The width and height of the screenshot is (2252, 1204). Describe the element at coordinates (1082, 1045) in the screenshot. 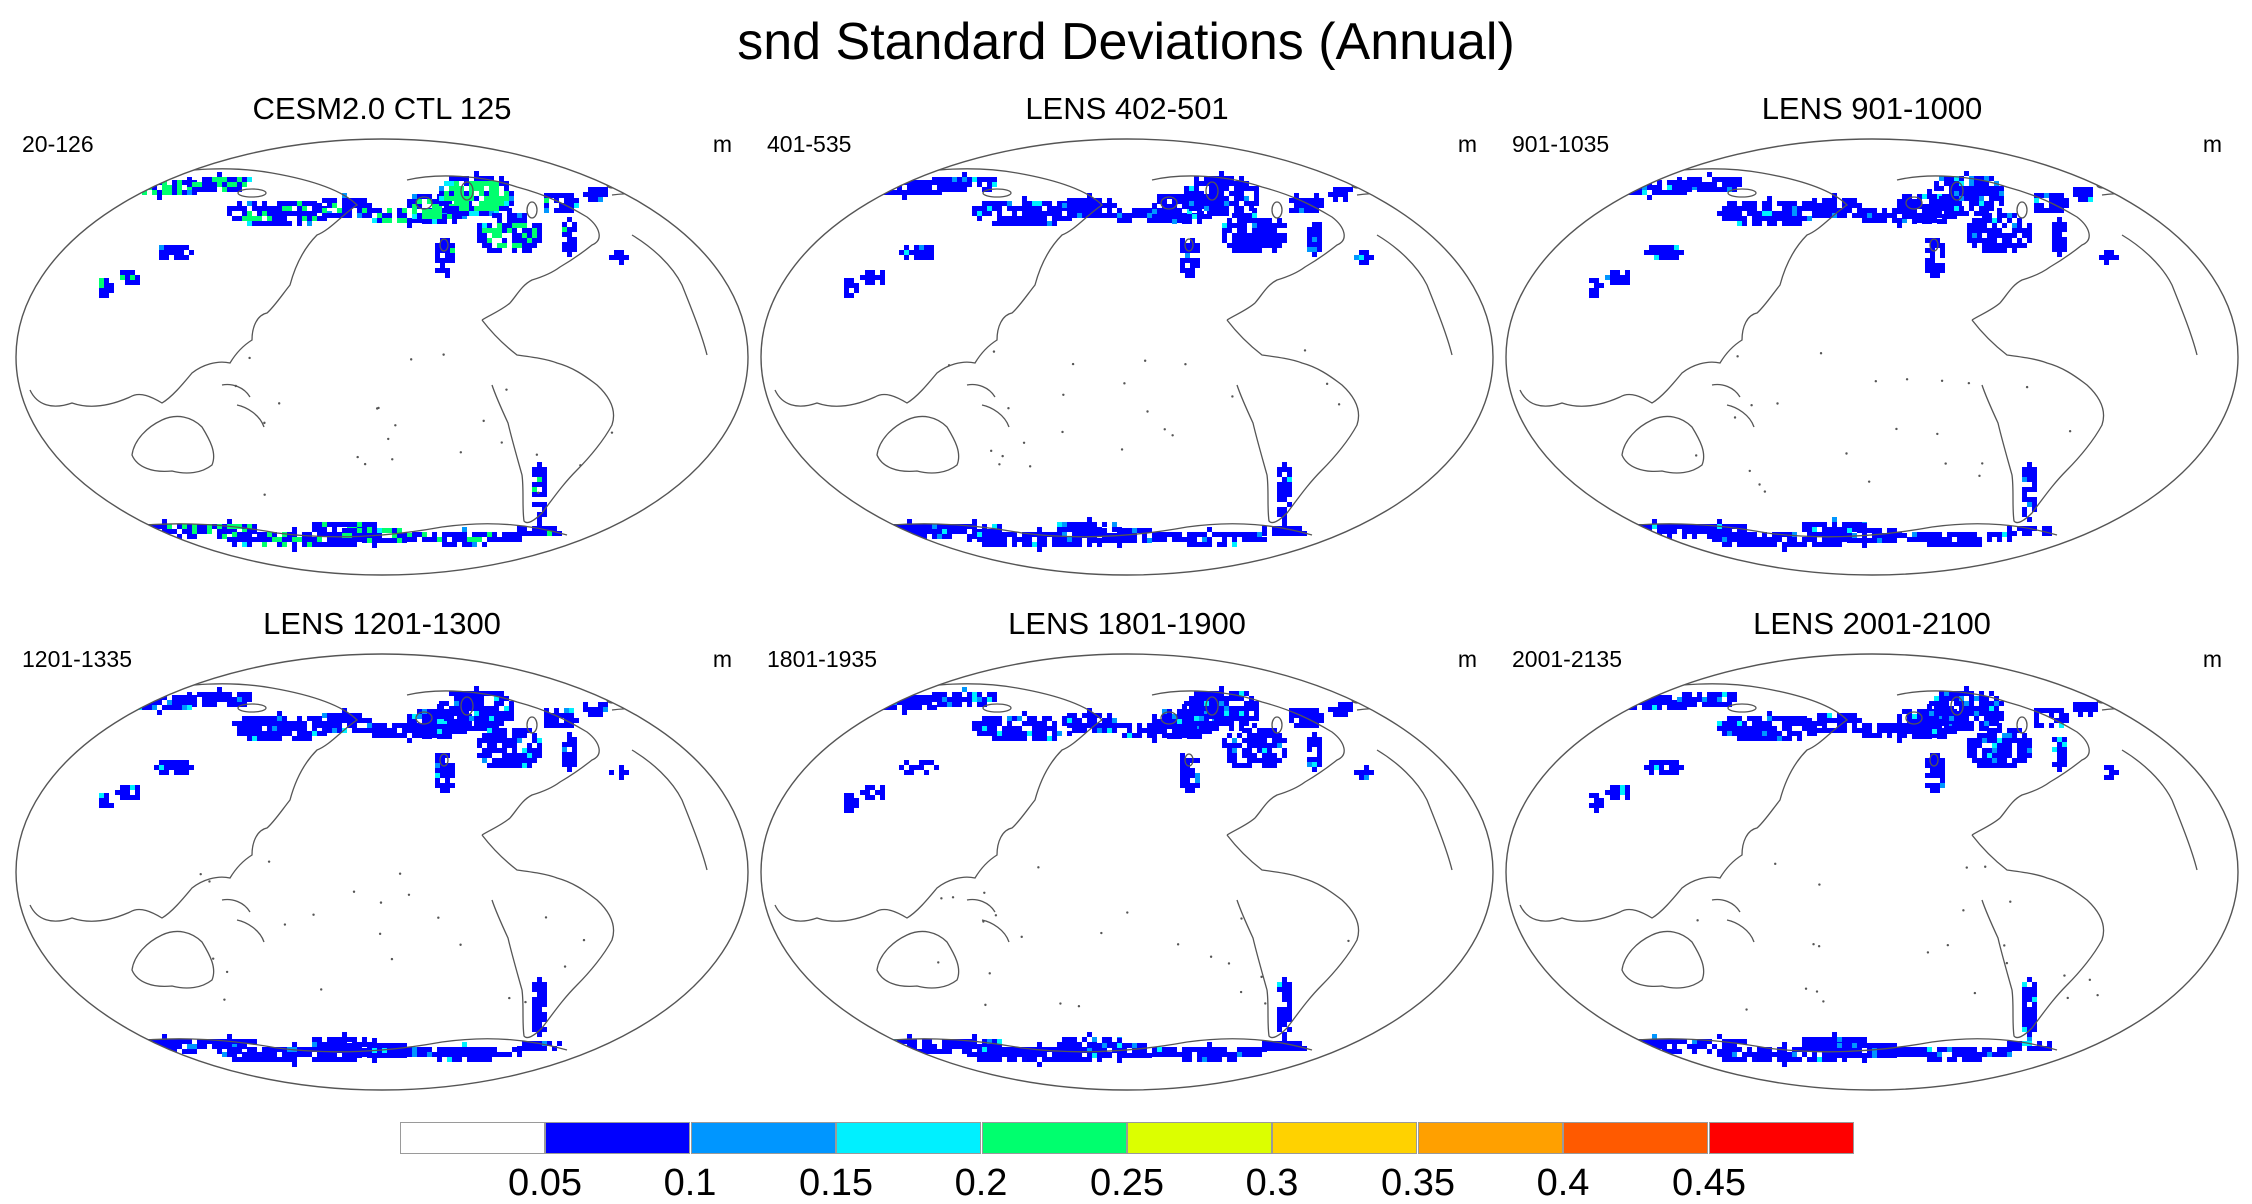

I see `coastline` at that location.